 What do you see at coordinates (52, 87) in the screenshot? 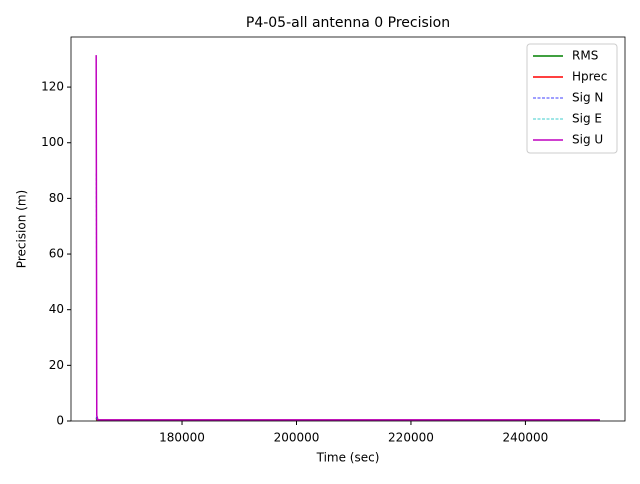
I see `y-tick-label: 120` at bounding box center [52, 87].